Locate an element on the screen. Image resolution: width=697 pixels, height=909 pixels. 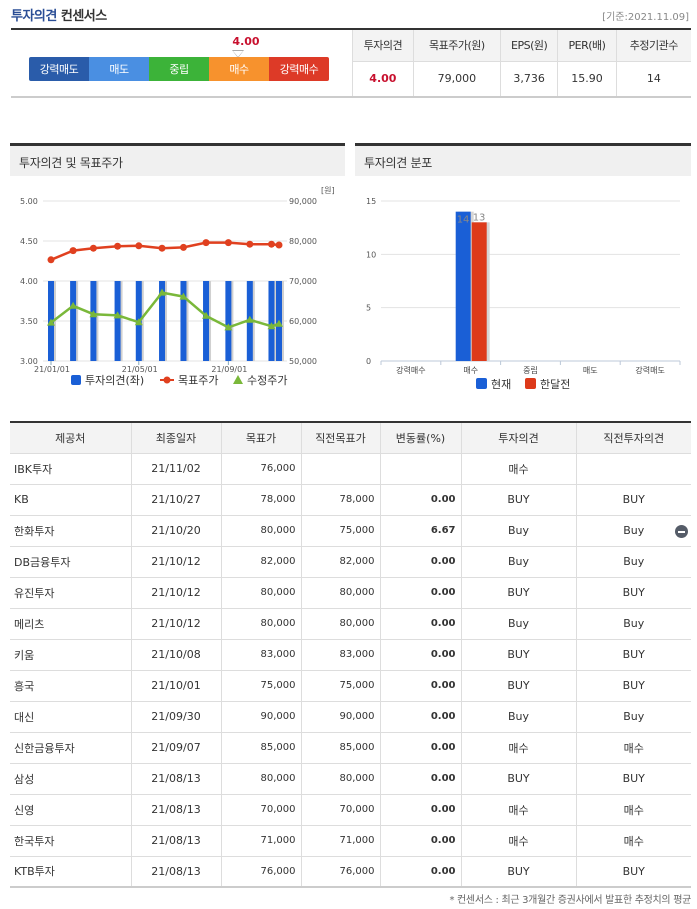
adjusted-price-line is located at coordinates (165, 310).